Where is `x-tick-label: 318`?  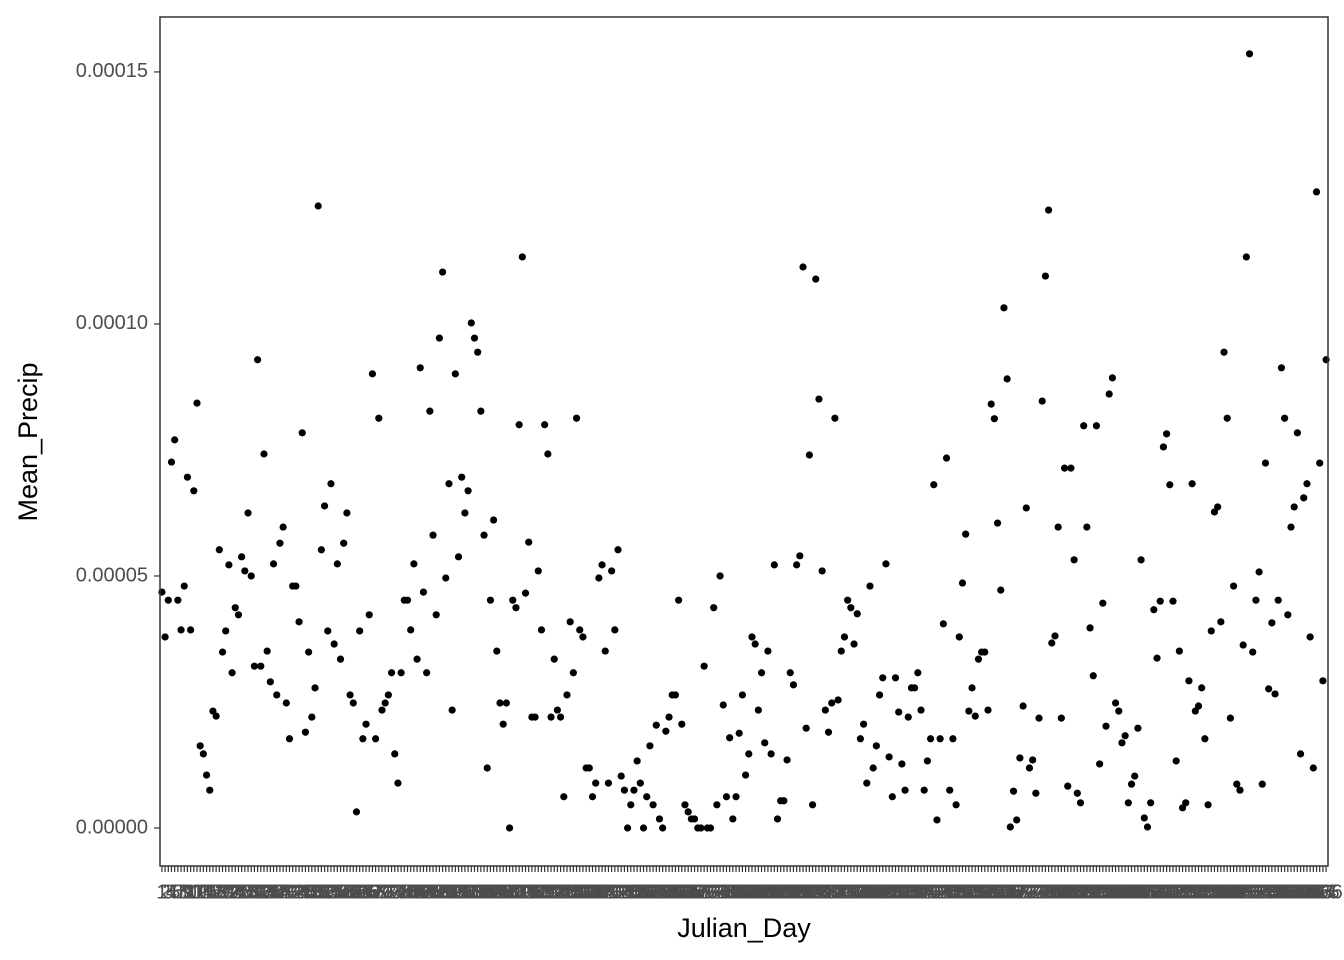
x-tick-label: 318 is located at coordinates (1172, 892).